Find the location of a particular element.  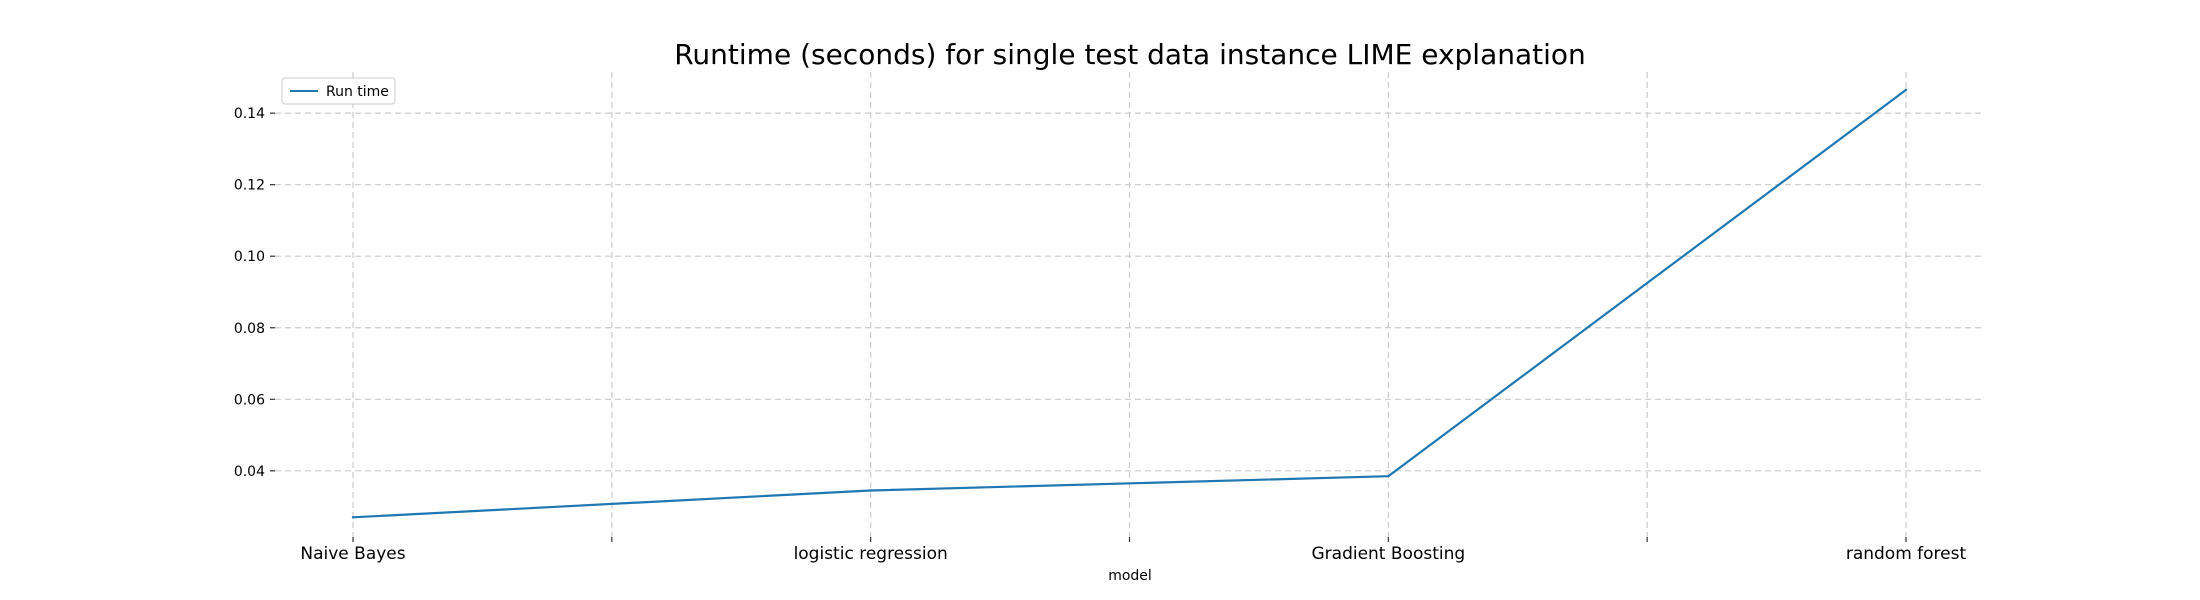

legend-label-run-time: Run time is located at coordinates (357, 92).